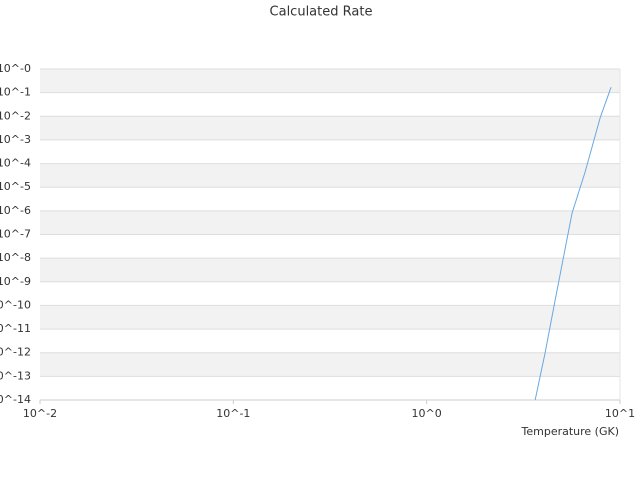 Image resolution: width=640 pixels, height=480 pixels. Describe the element at coordinates (427, 413) in the screenshot. I see `x-tick-label: 10^0` at that location.